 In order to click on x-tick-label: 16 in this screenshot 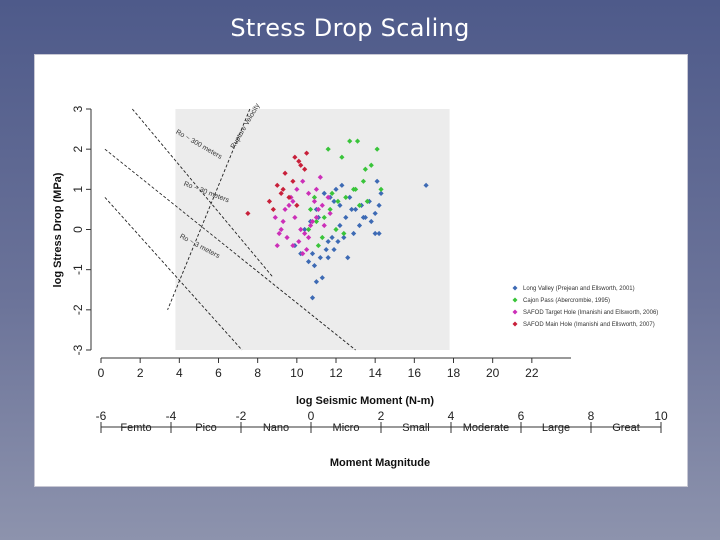, I will do `click(415, 373)`.